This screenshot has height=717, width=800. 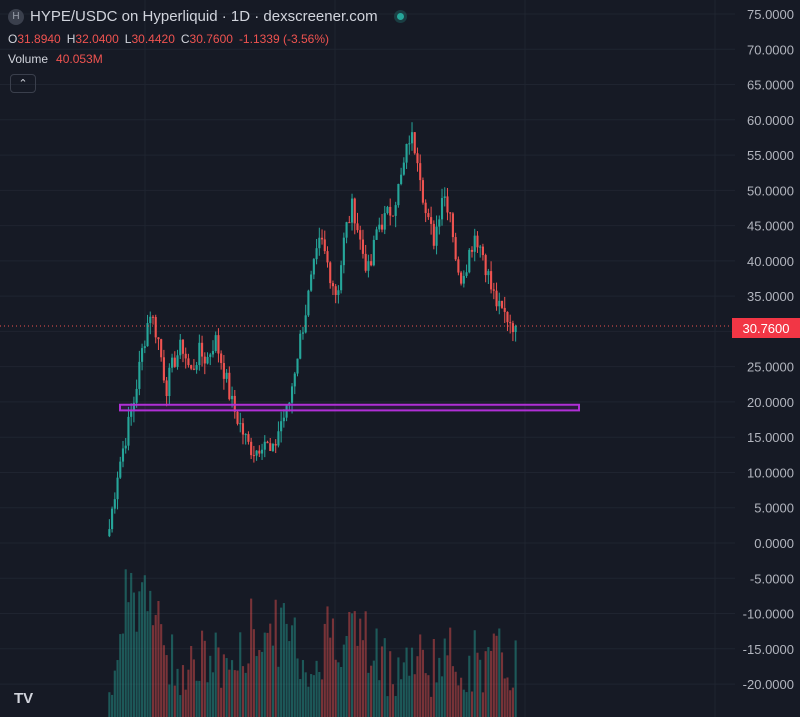 I want to click on chevron-up-icon: ⌃, so click(x=23, y=84).